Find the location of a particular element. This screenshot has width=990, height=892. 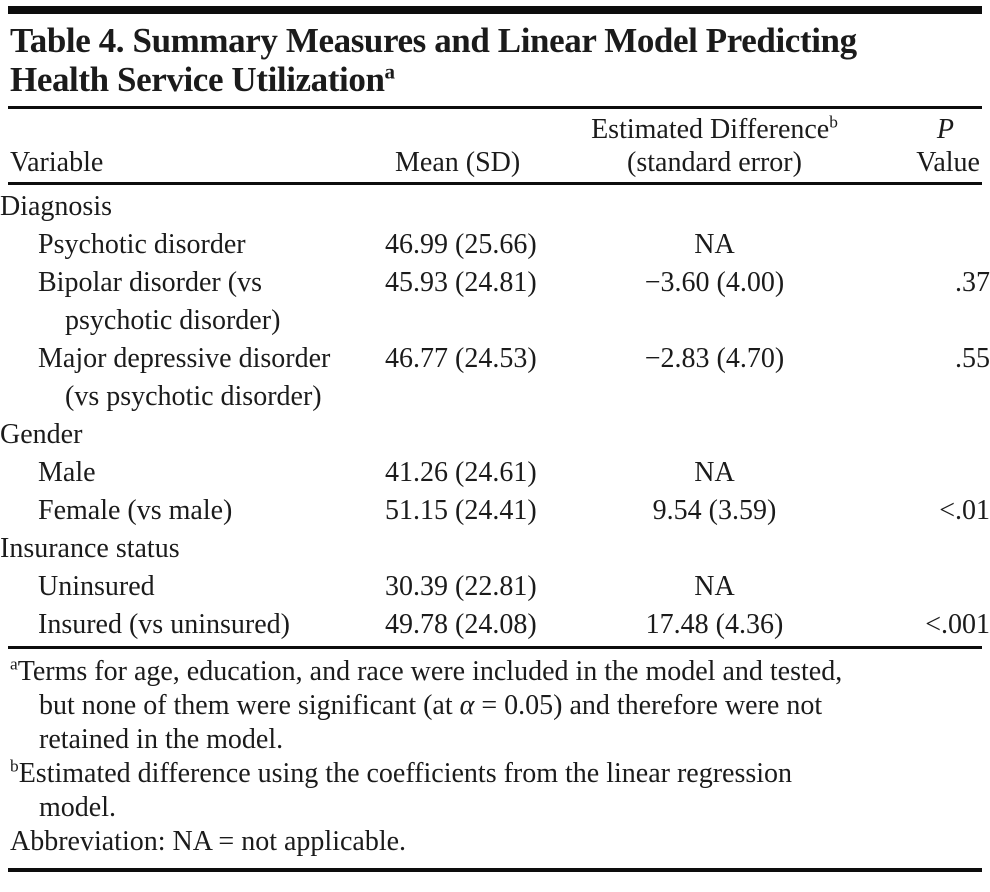

row-male: Male 41.26 (24.61) NA is located at coordinates (495, 473).